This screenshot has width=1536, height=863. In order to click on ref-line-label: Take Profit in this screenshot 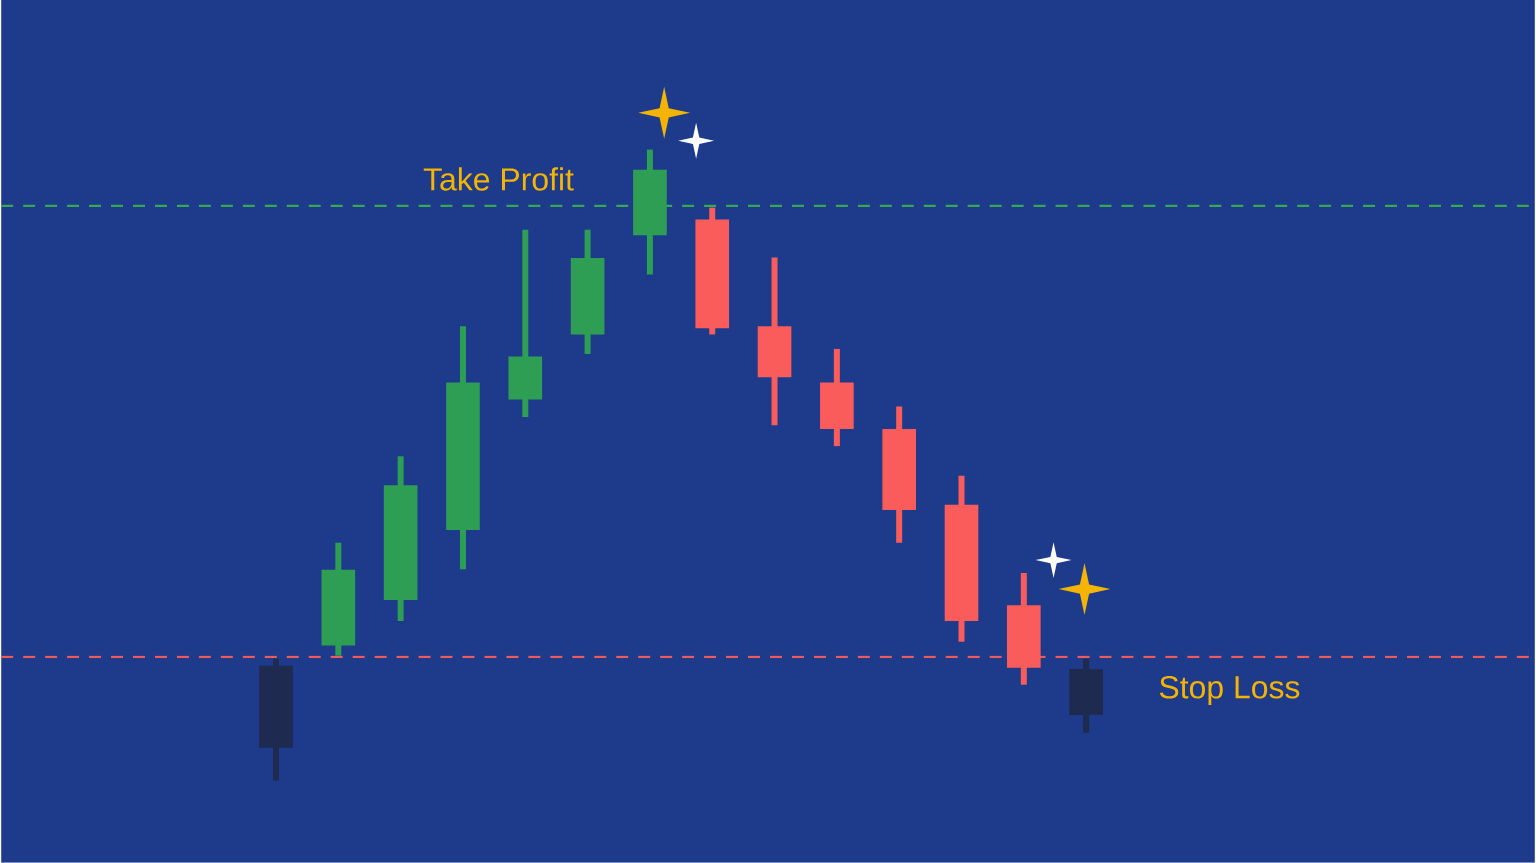, I will do `click(498, 179)`.